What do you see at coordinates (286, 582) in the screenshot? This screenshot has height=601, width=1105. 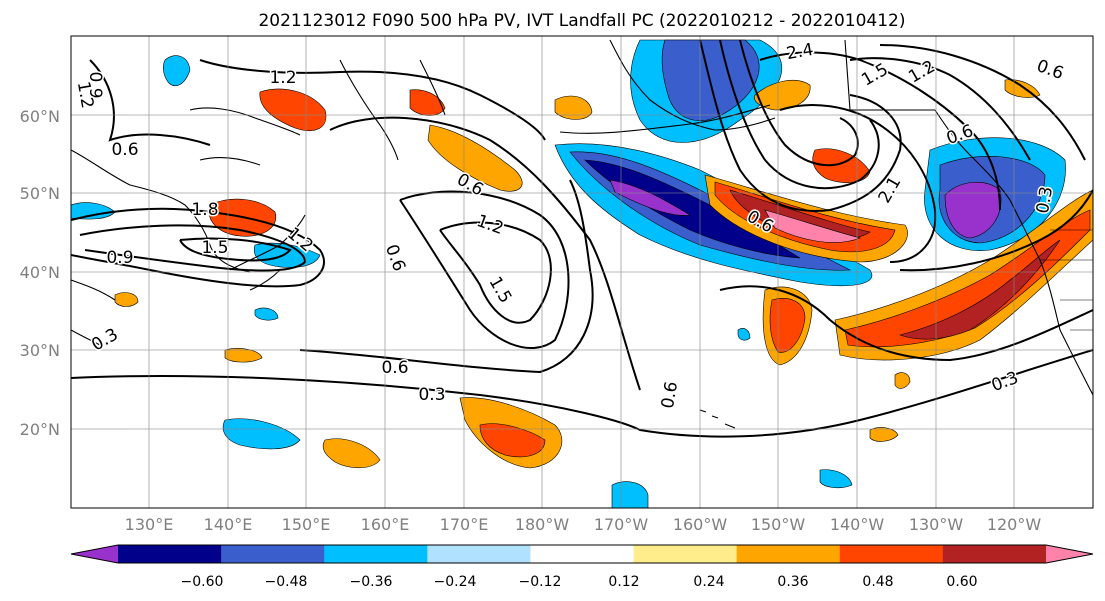 I see `colorbar-tick-label: −0.48` at bounding box center [286, 582].